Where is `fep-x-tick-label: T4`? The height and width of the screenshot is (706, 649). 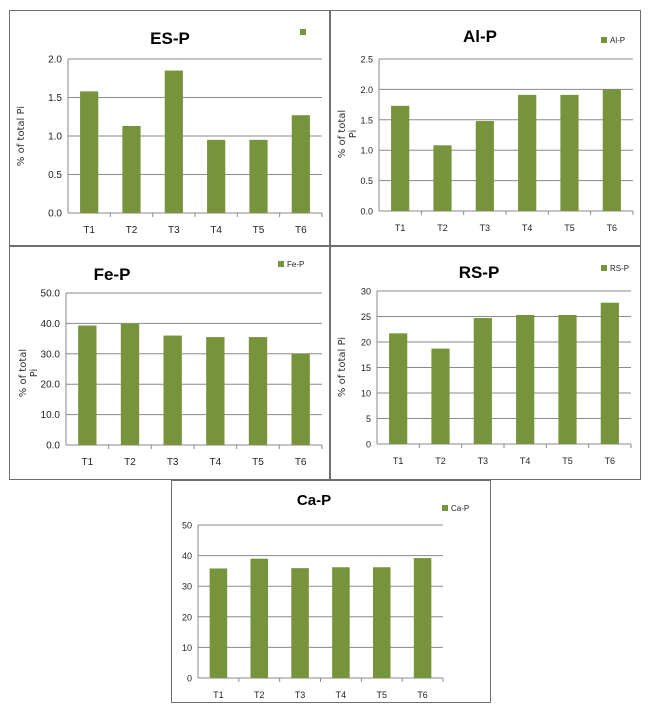
fep-x-tick-label: T4 is located at coordinates (215, 462).